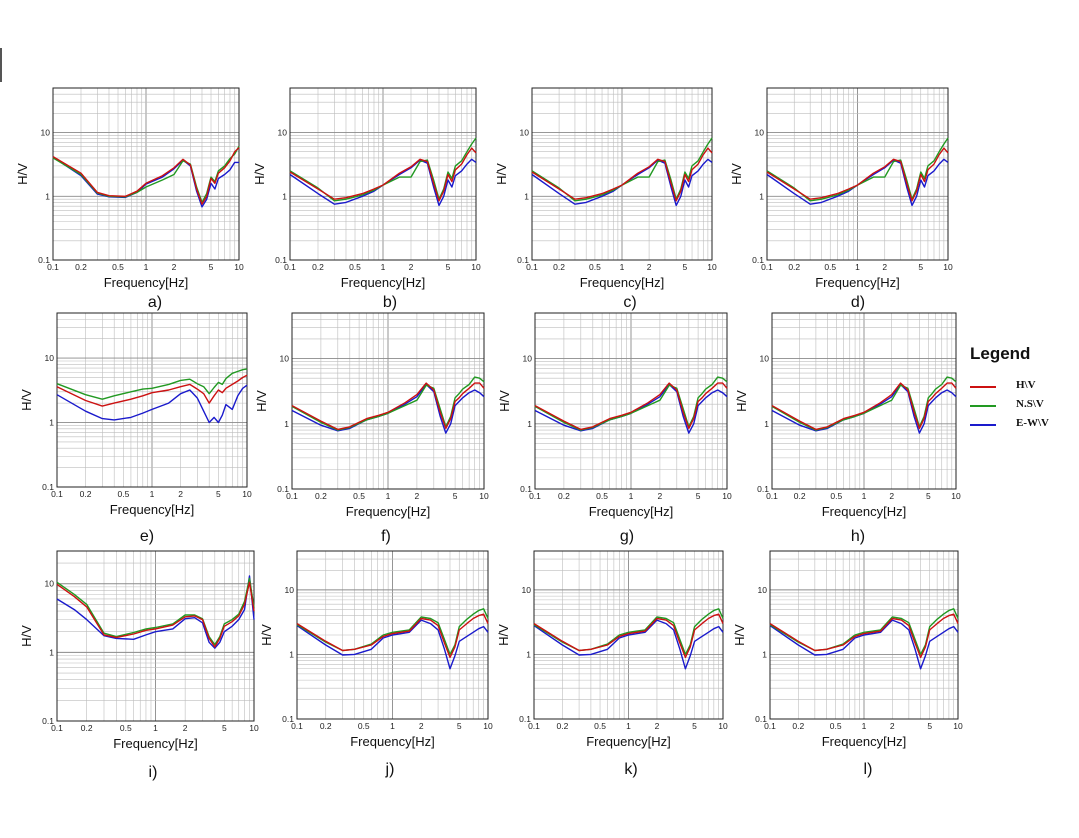  What do you see at coordinates (1032, 423) in the screenshot?
I see `legend-label-ewv: E-W\V` at bounding box center [1032, 423].